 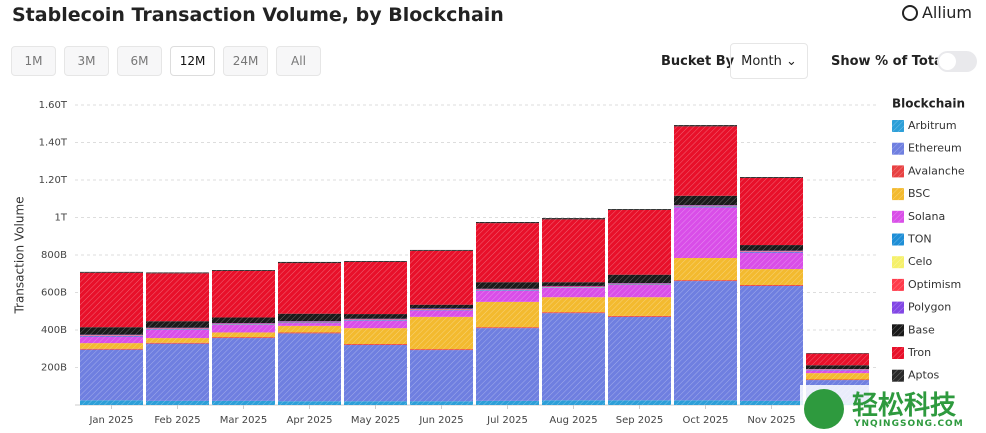 I want to click on percent-label: Show % of Total, so click(x=889, y=61).